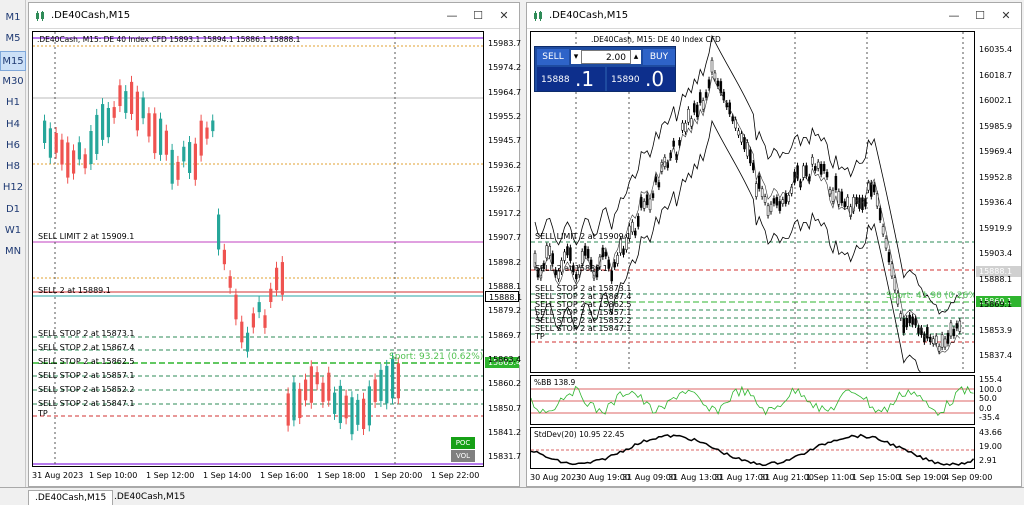  I want to click on right-order-label: SELL STOP 2 at 15873.1, so click(583, 288).